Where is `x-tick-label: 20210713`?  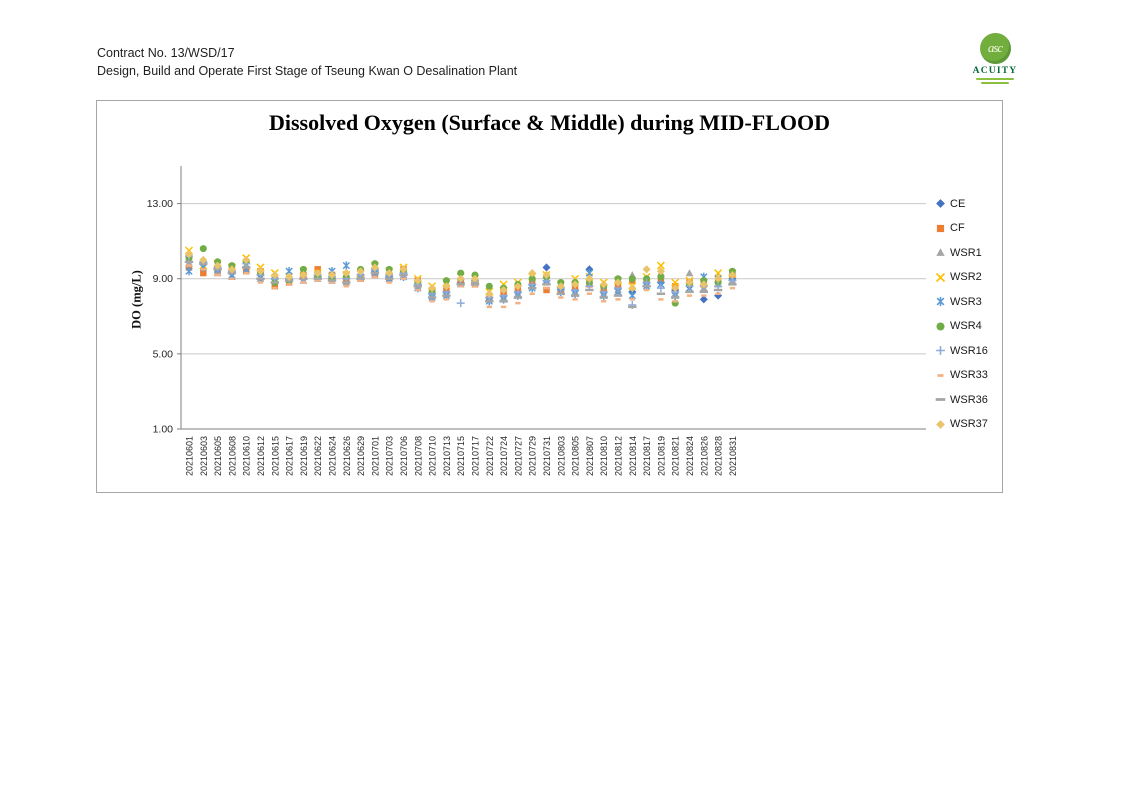
x-tick-label: 20210713 is located at coordinates (447, 456).